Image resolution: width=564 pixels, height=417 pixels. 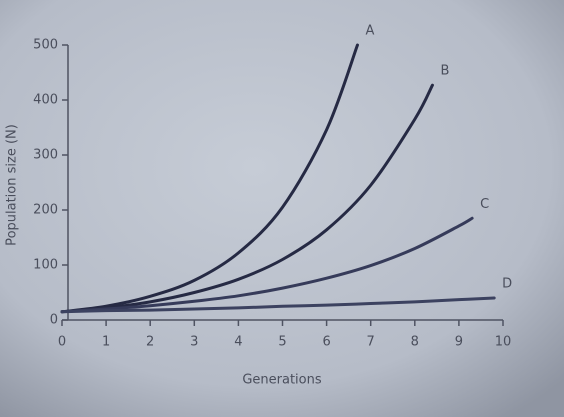 What do you see at coordinates (326, 342) in the screenshot?
I see `x-tick-label: 6` at bounding box center [326, 342].